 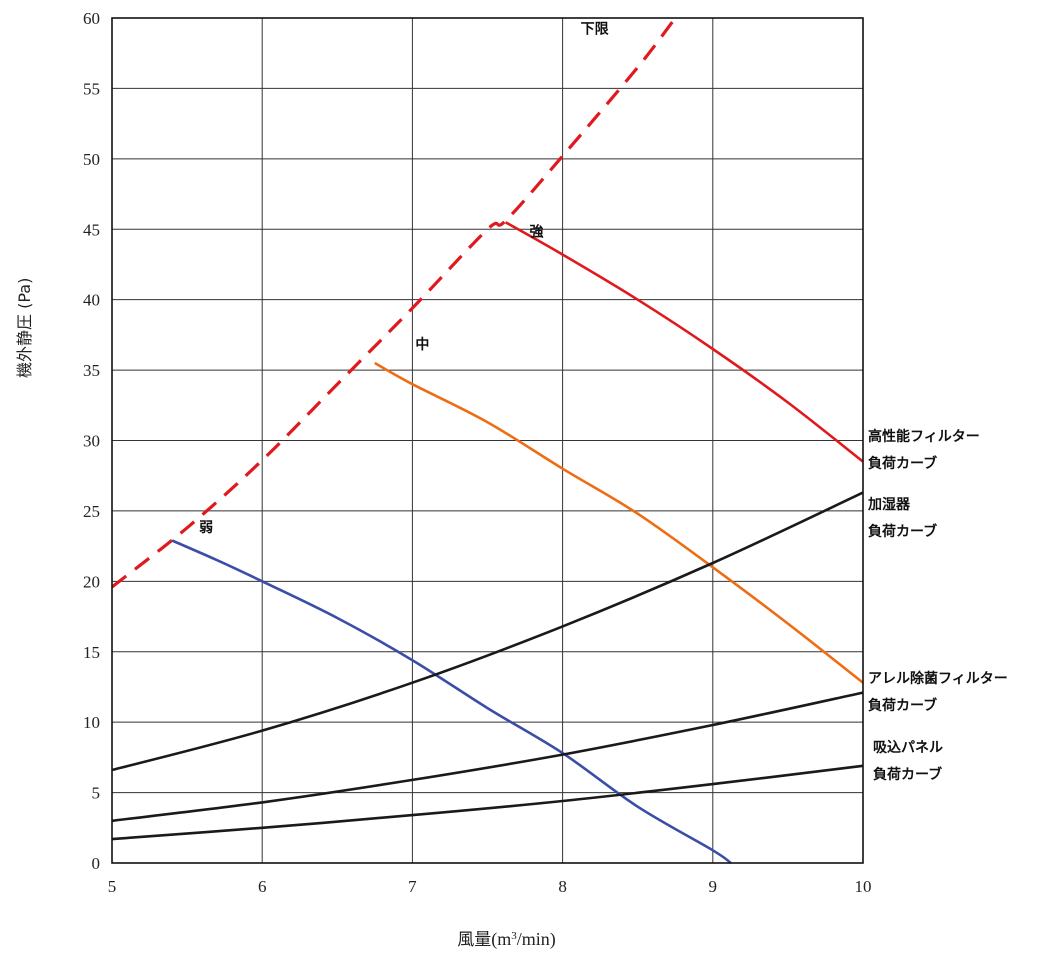 What do you see at coordinates (938, 678) in the screenshot?
I see `right-label-allergen-line: アレル除菌フィルター` at bounding box center [938, 678].